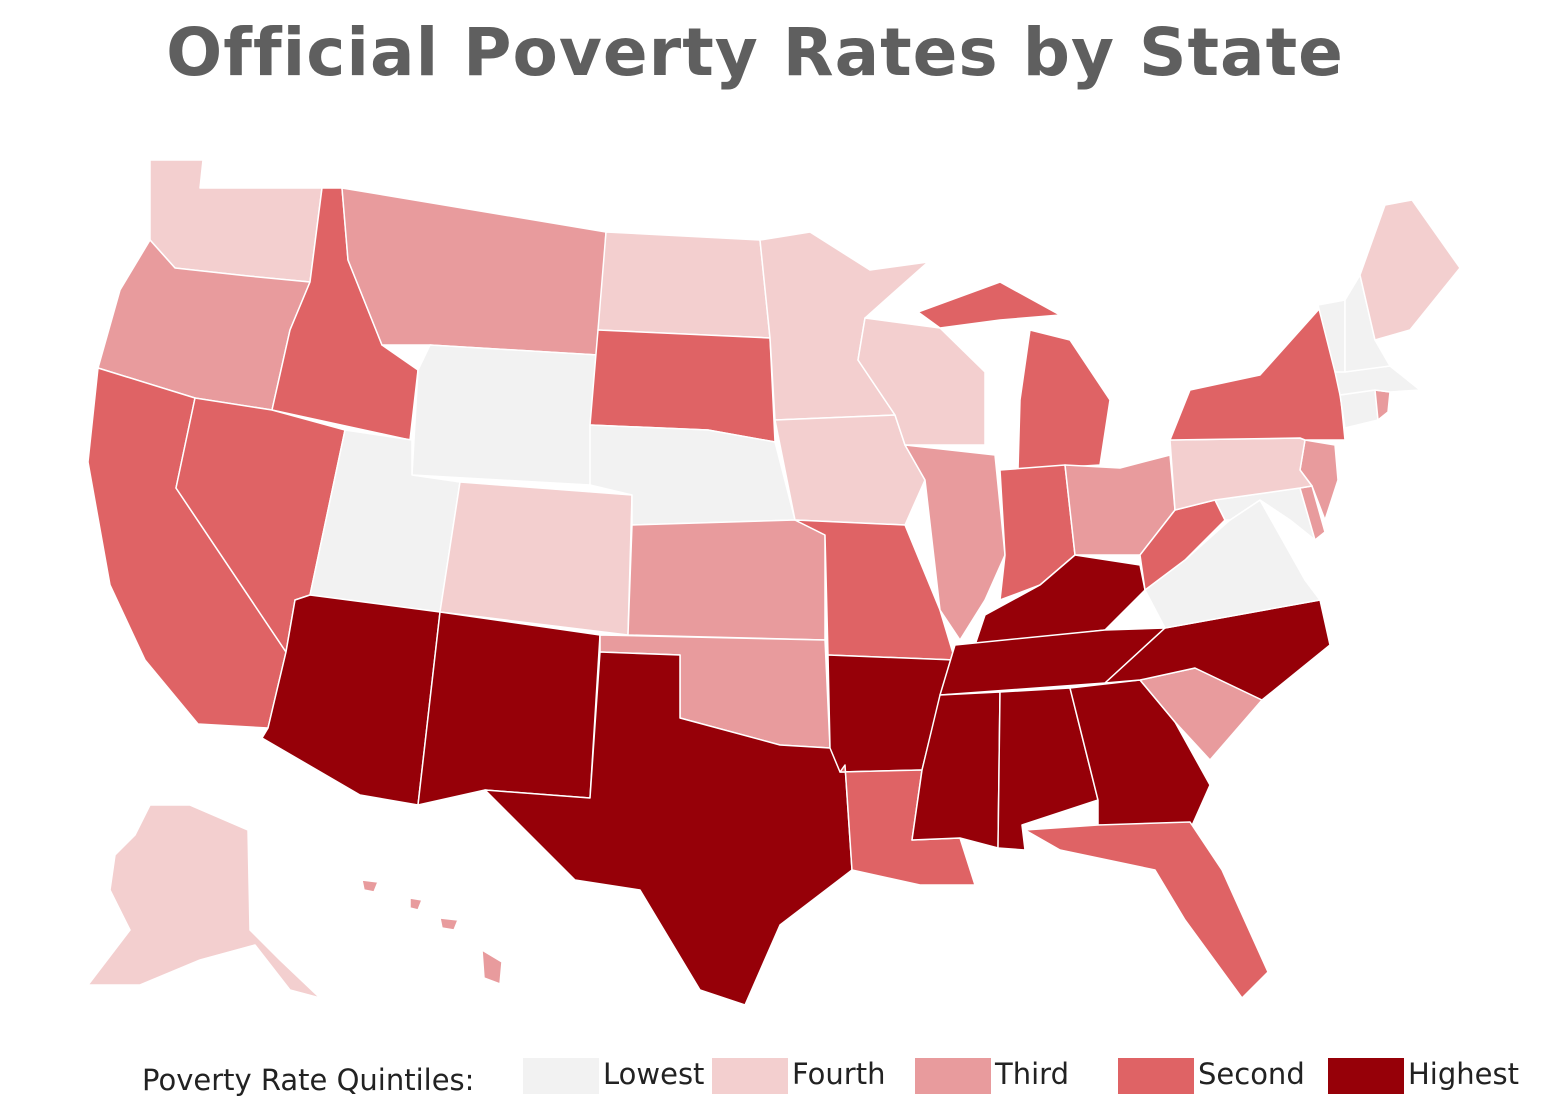 This screenshot has width=1545, height=1103. Describe the element at coordinates (955, 542) in the screenshot. I see `state-il` at that location.